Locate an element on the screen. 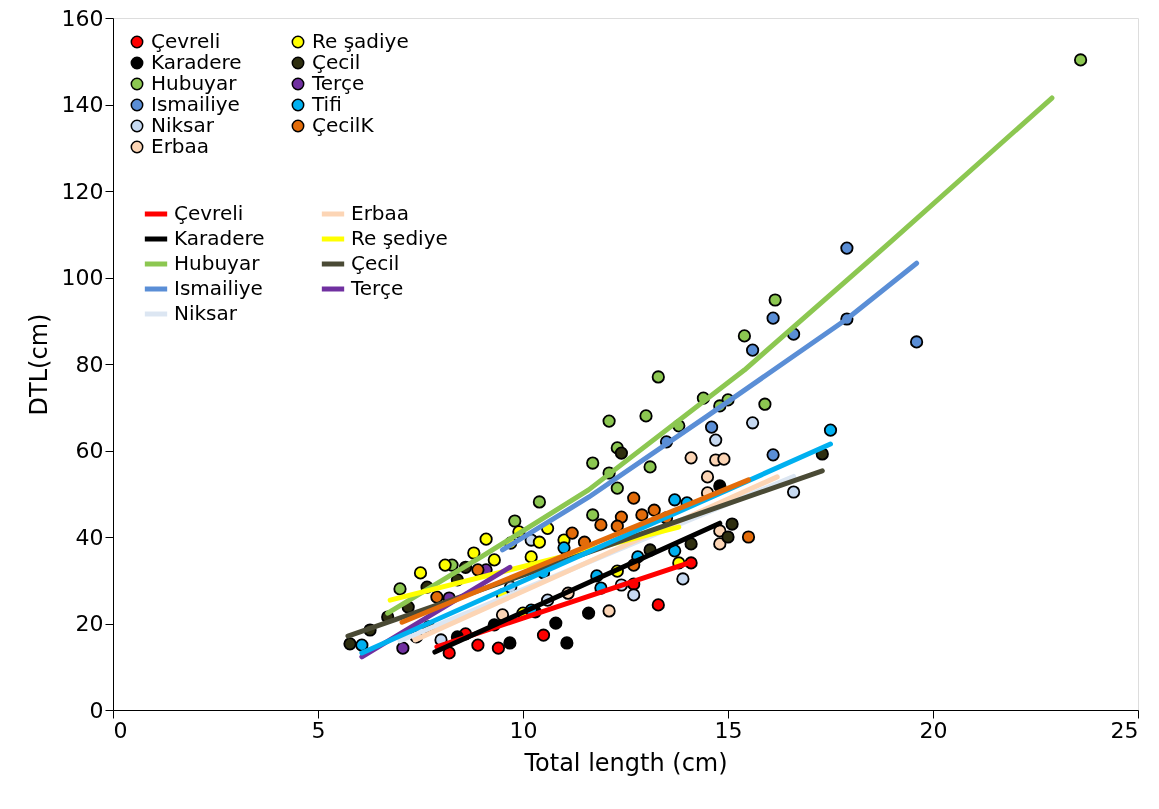 The height and width of the screenshot is (809, 1159). legend-label: Karadere is located at coordinates (219, 238).